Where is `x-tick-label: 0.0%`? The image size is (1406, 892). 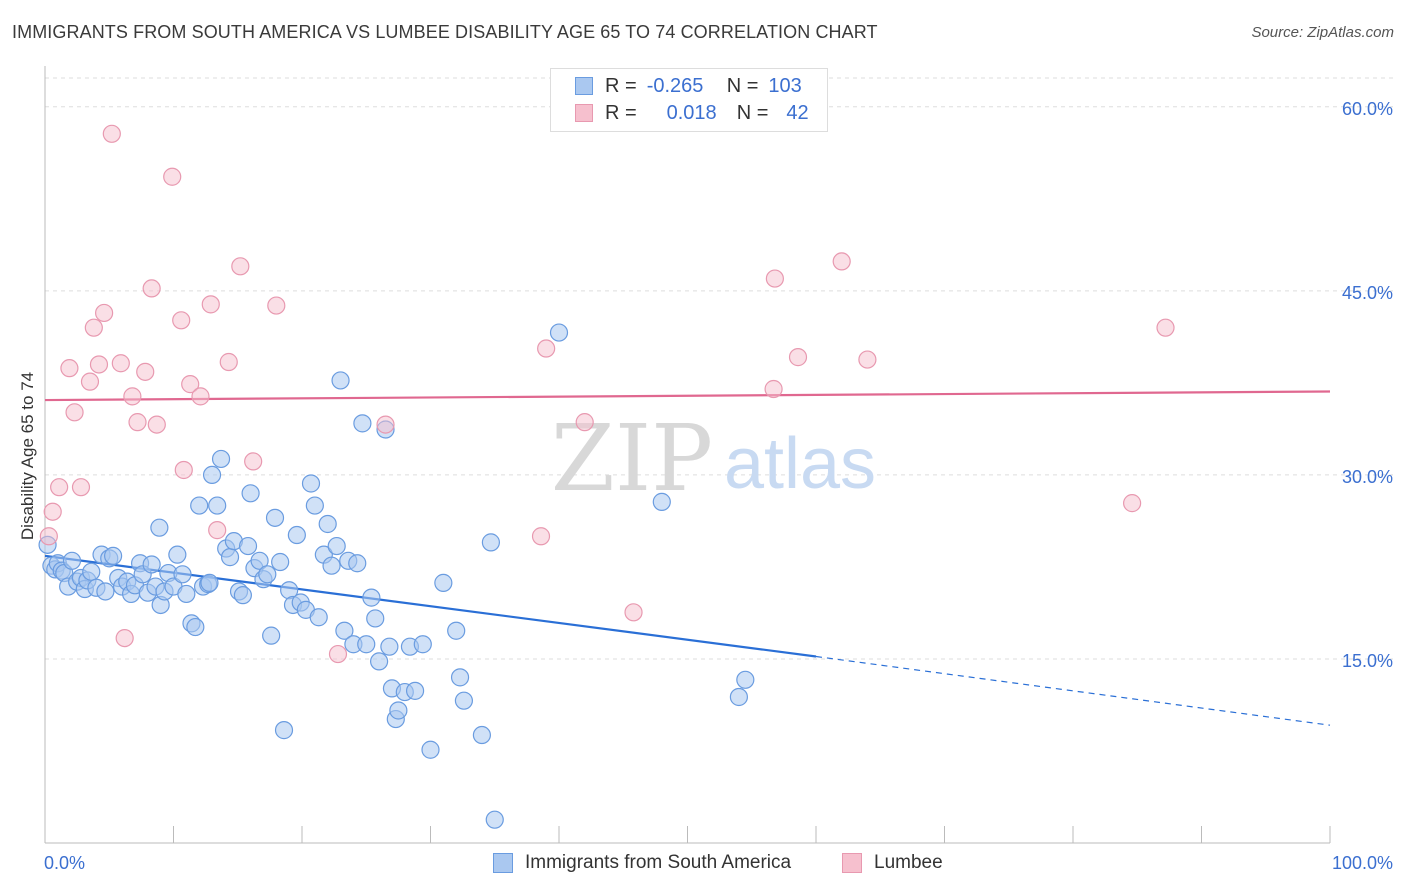 x-tick-label: 0.0% is located at coordinates (64, 863).